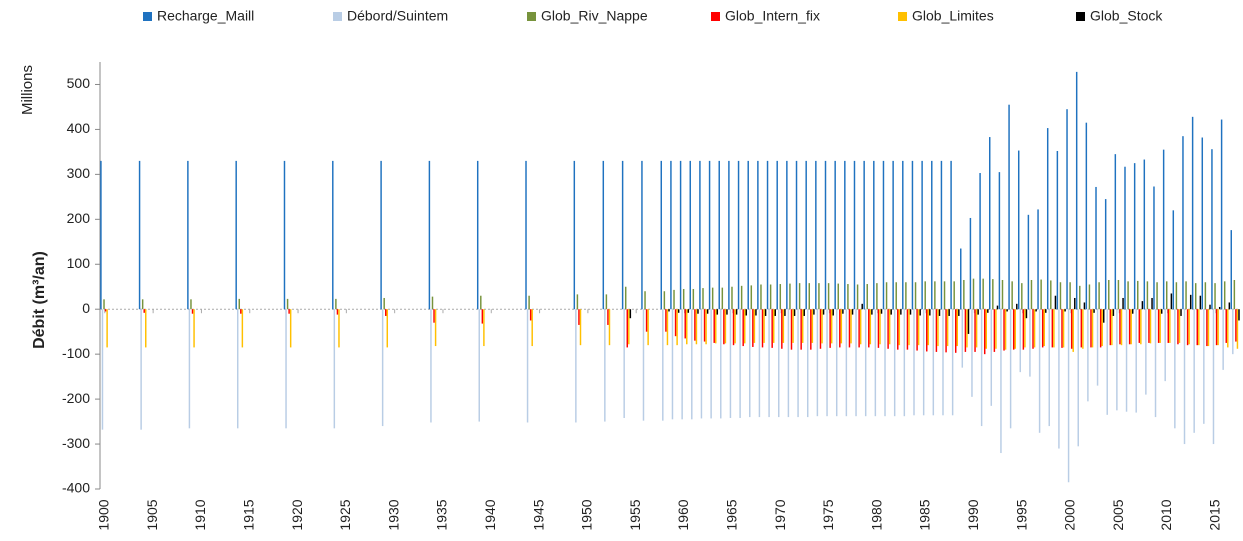  What do you see at coordinates (531, 16) in the screenshot?
I see `legend-swatch` at bounding box center [531, 16].